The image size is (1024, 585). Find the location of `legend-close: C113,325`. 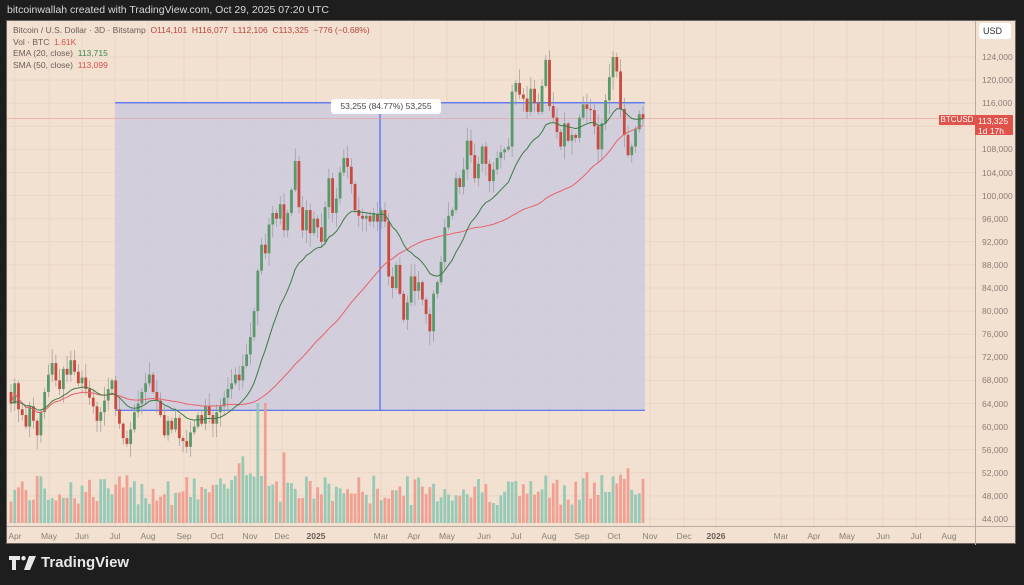

legend-close: C113,325 is located at coordinates (290, 30).